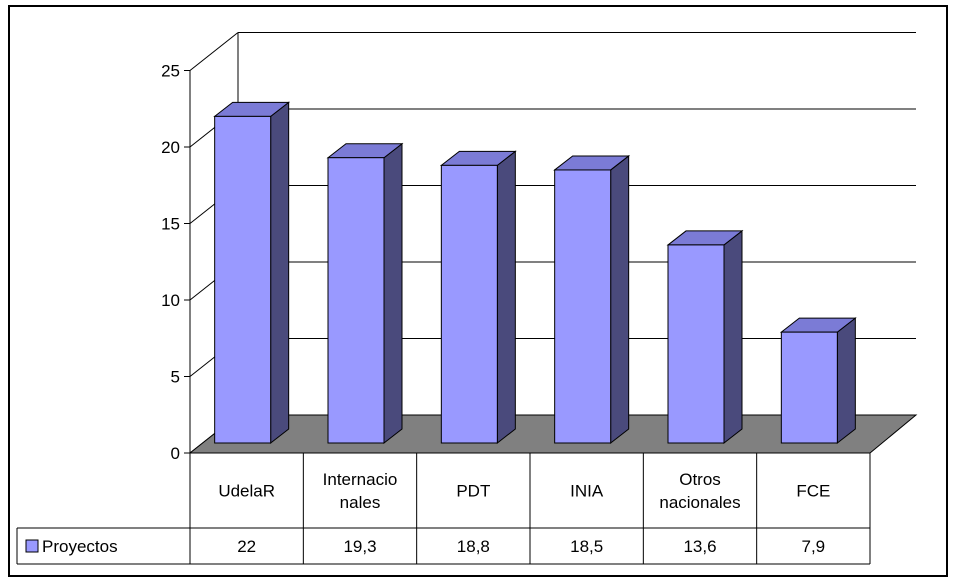  I want to click on data-label: 13,6, so click(699, 546).